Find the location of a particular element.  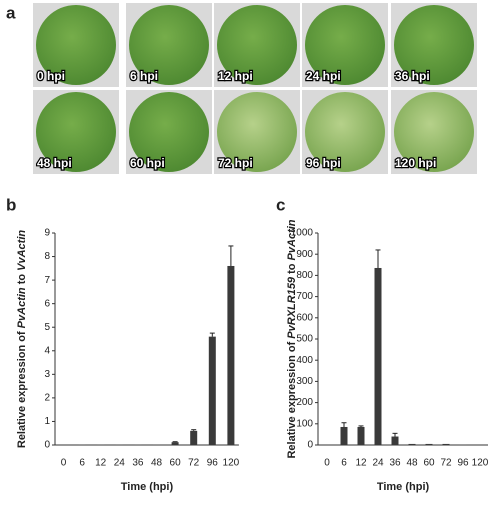

y-tick-label: 2 is located at coordinates (47, 398).